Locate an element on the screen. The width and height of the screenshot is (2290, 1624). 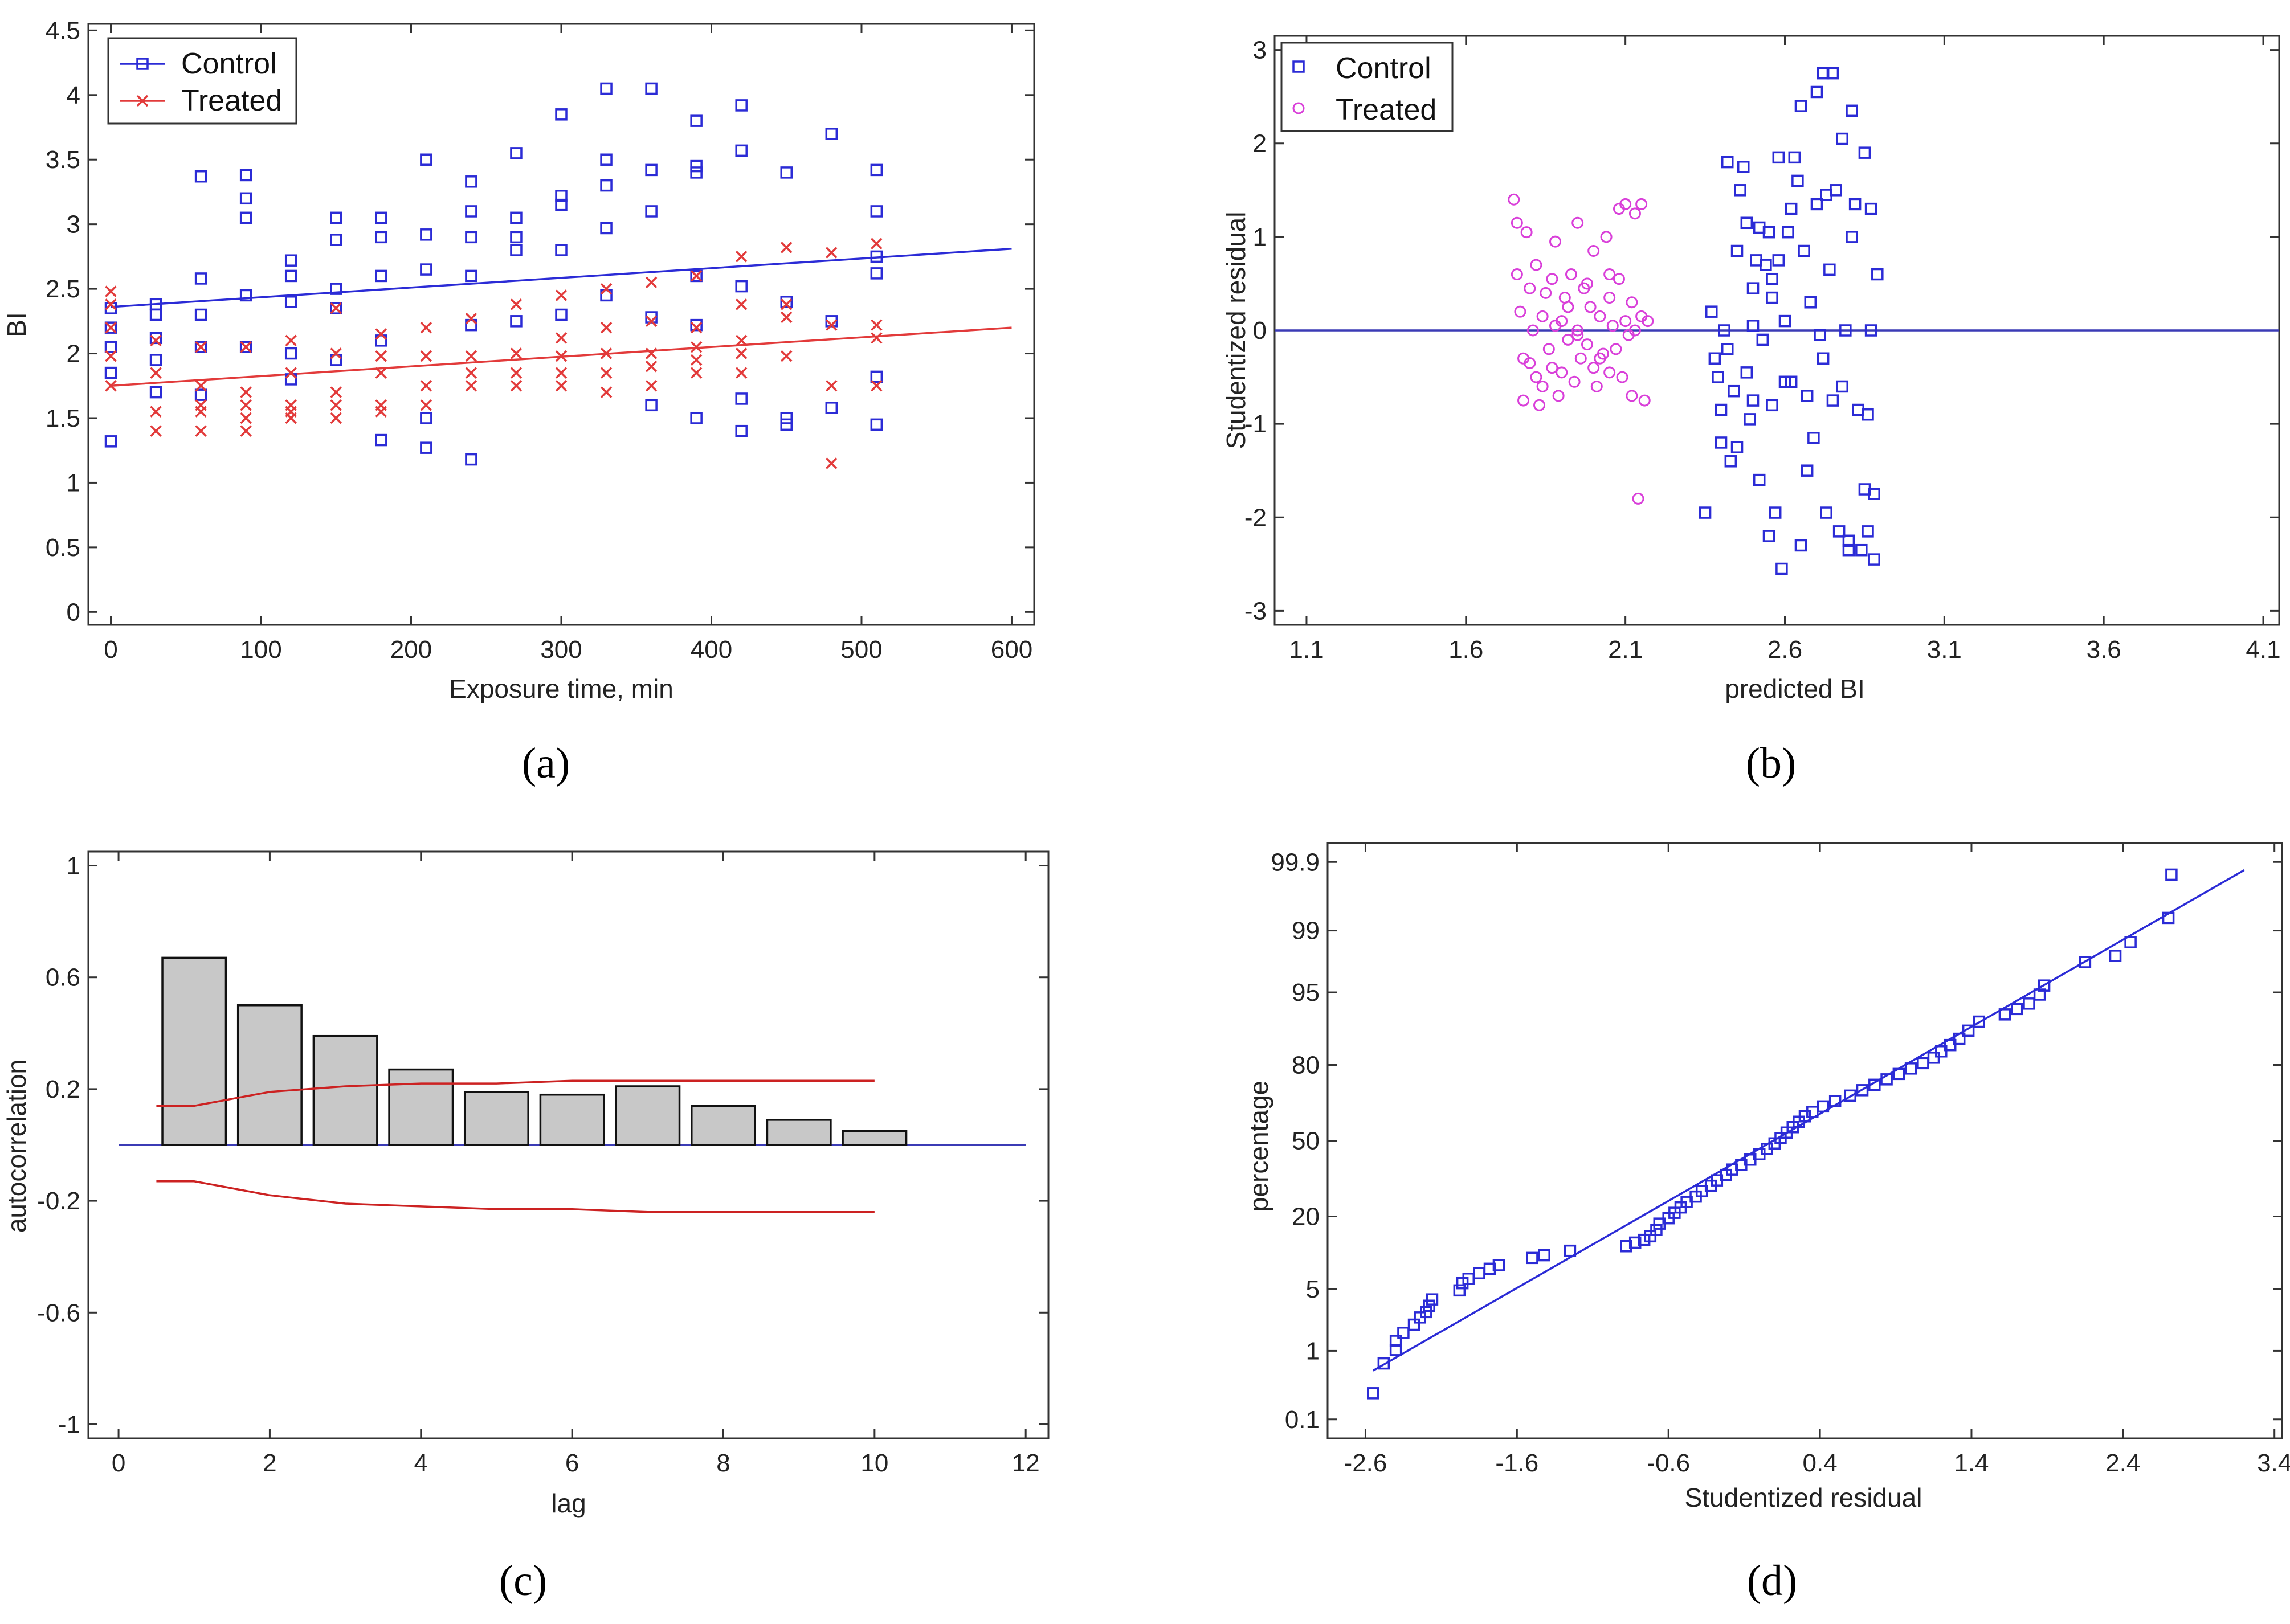
legend-box is located at coordinates (1367, 87).